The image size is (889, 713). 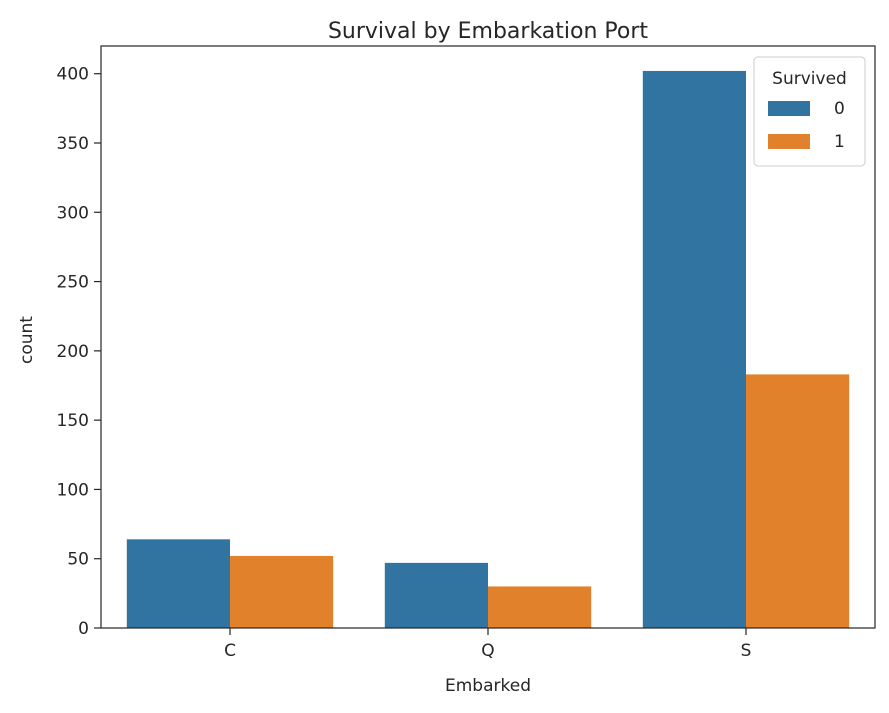 I want to click on x-axis-label: Embarked, so click(x=488, y=686).